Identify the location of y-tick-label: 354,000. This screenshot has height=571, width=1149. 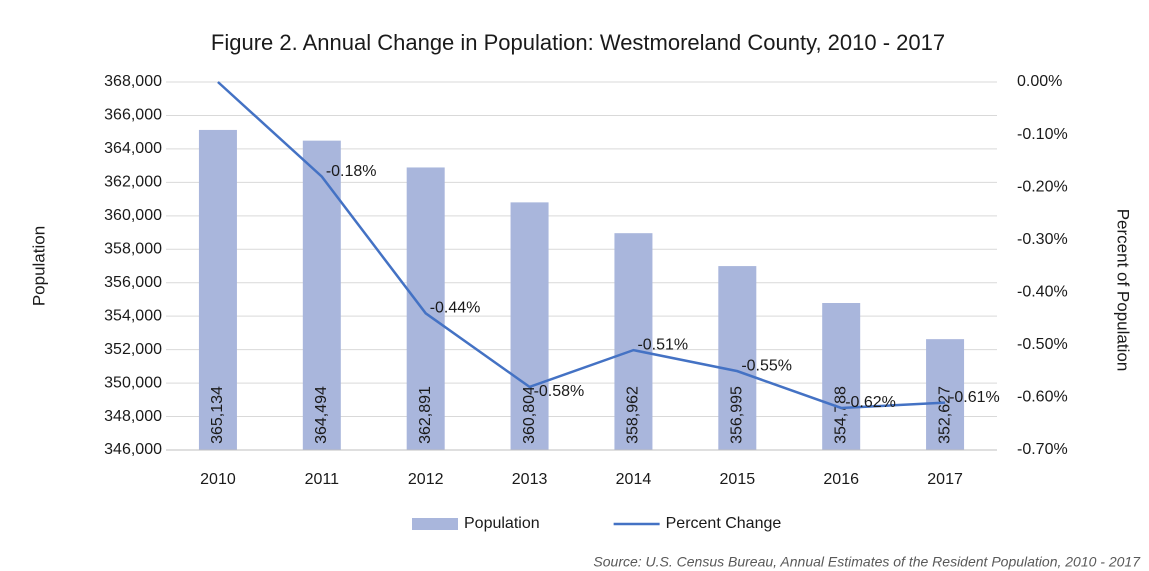
(133, 315).